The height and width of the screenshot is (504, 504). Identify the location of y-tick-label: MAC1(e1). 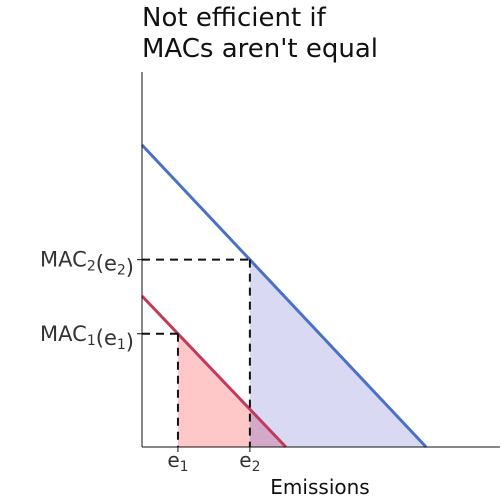
(87, 338).